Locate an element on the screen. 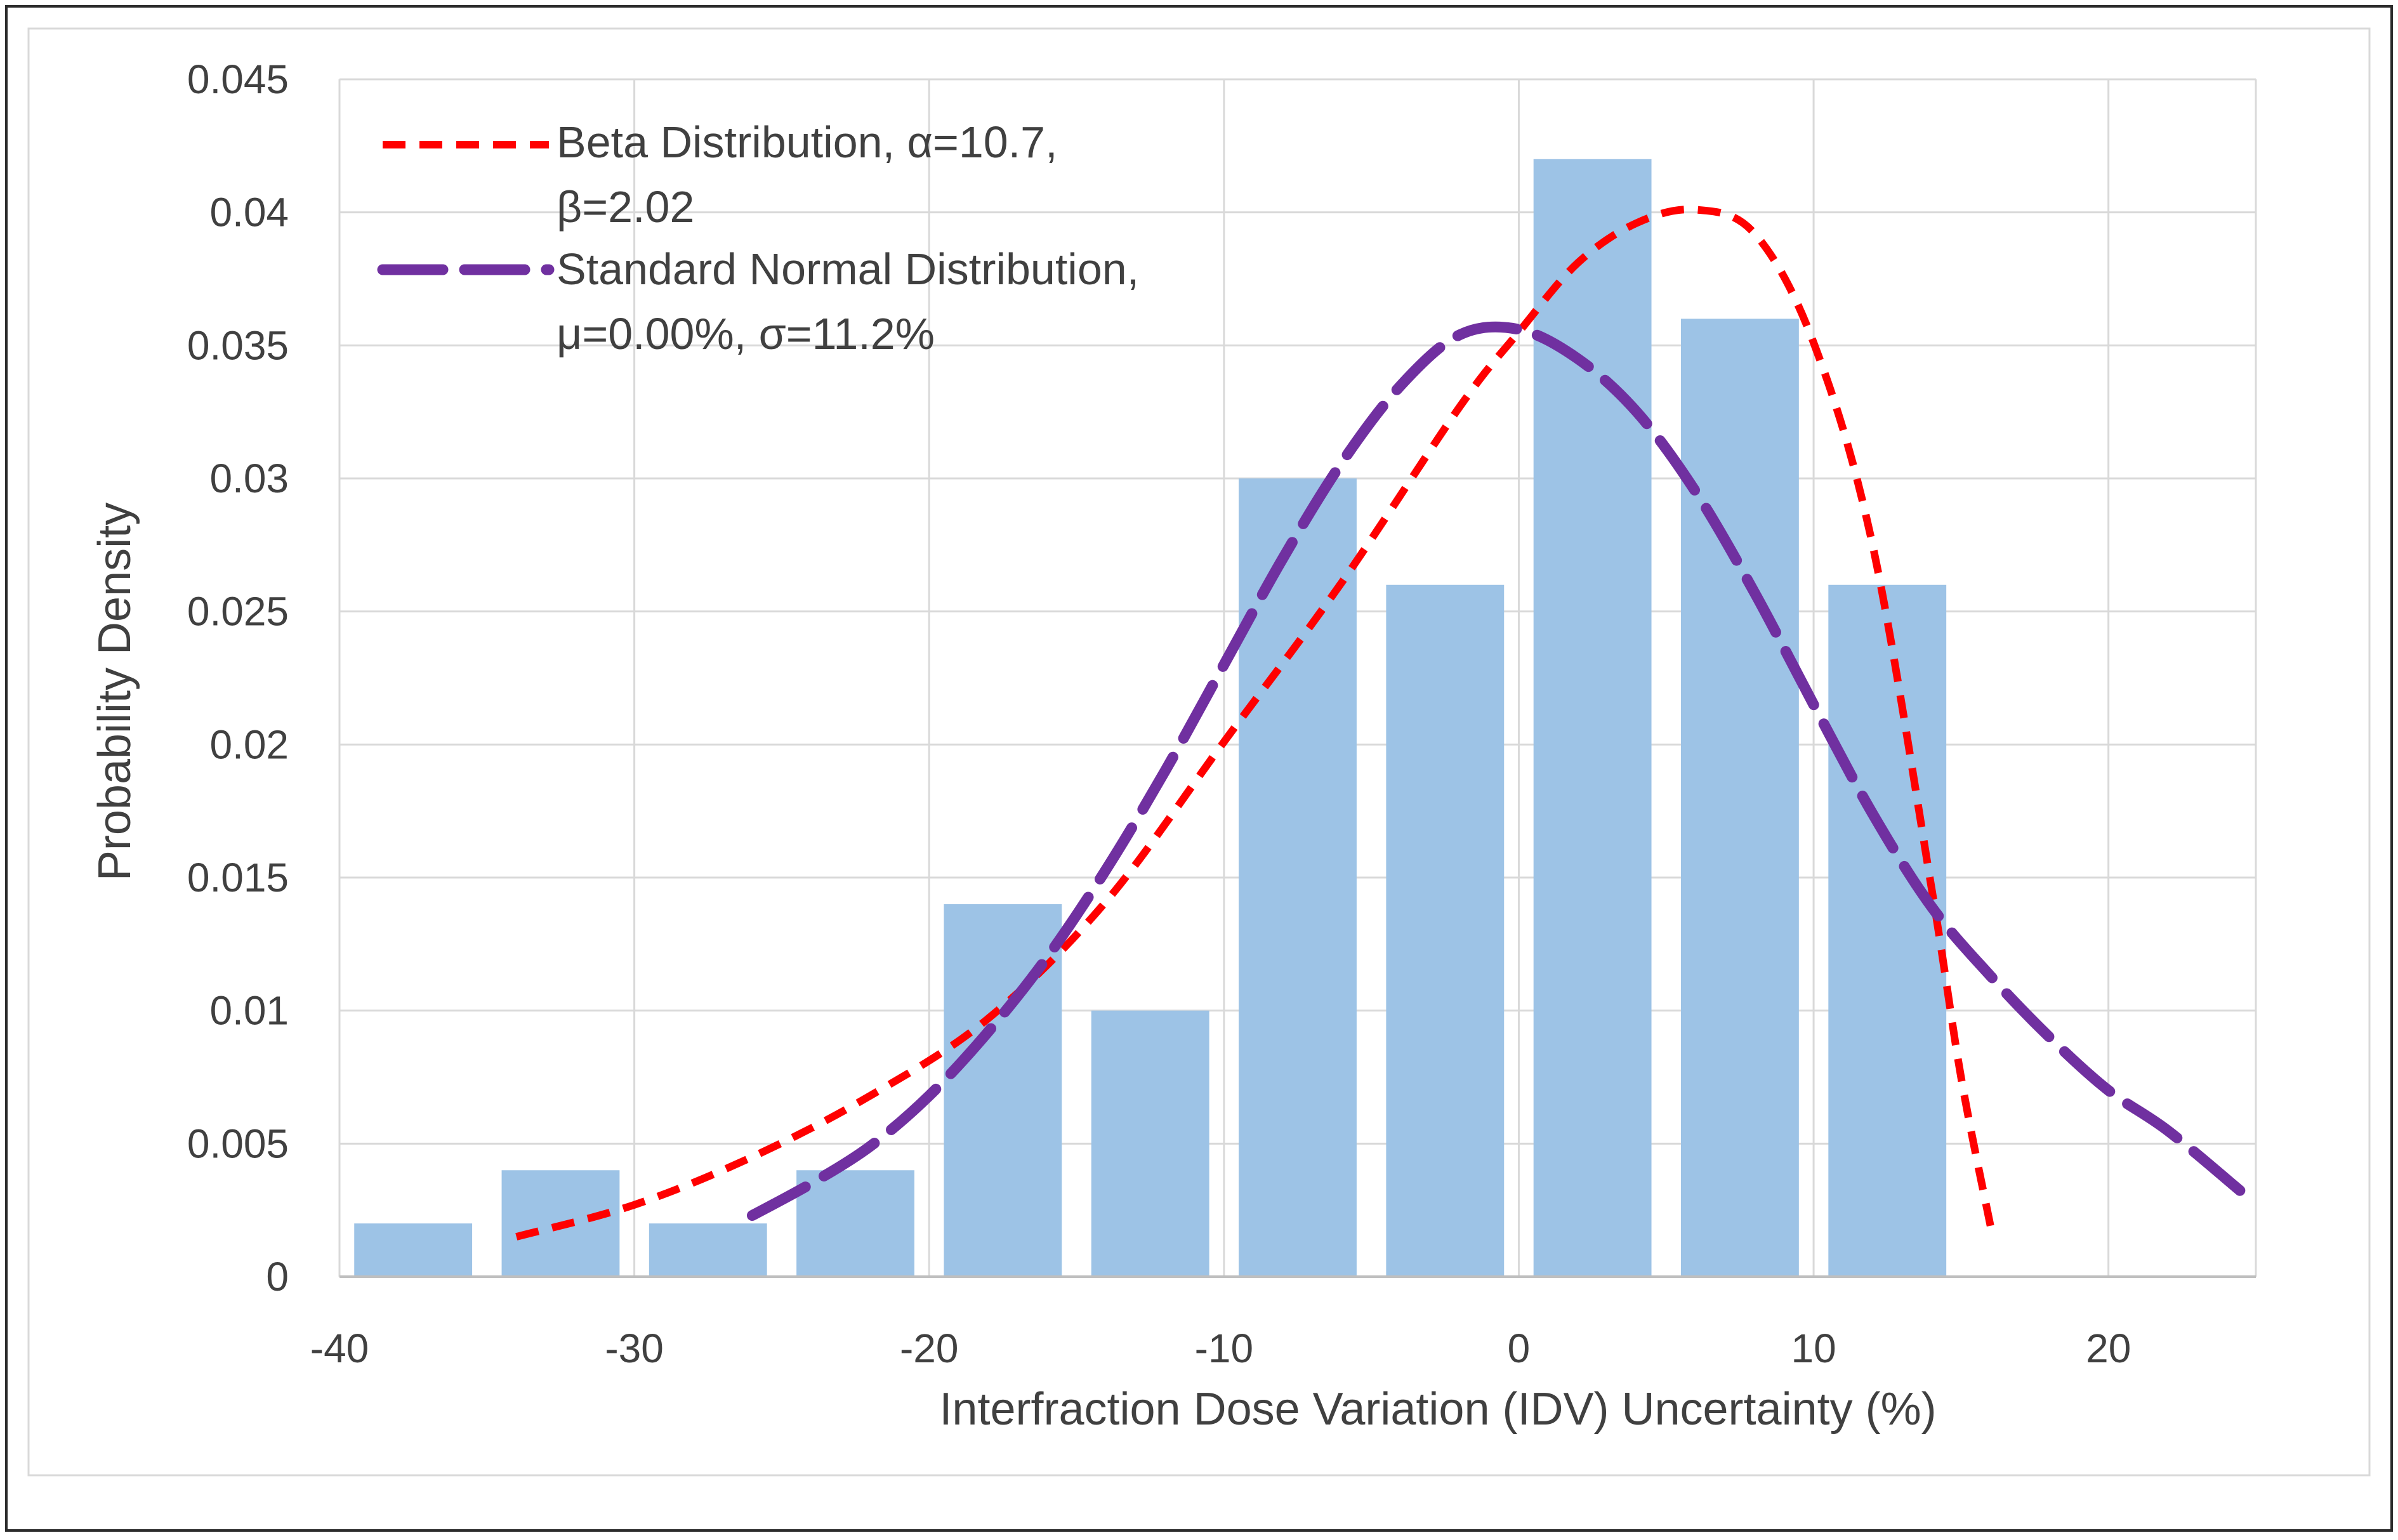 The height and width of the screenshot is (1540, 2398). legend-normal-label-line1: Standard Normal Distribution, is located at coordinates (848, 269).